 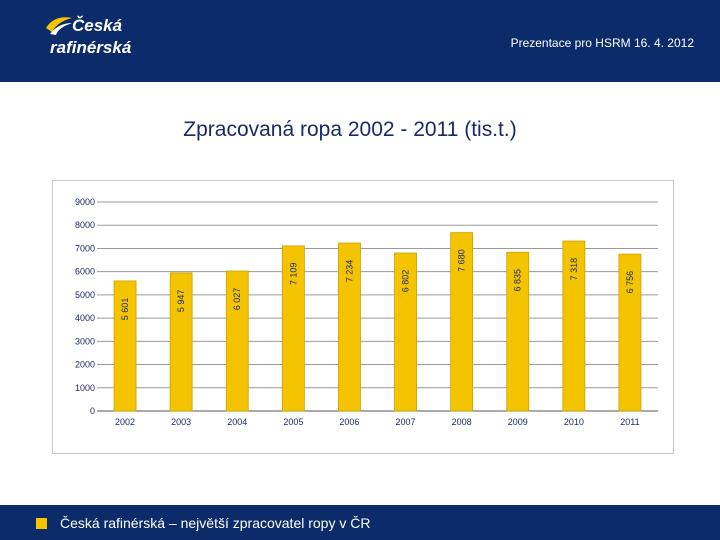 I want to click on y-tick-label: 9000, so click(x=85, y=202).